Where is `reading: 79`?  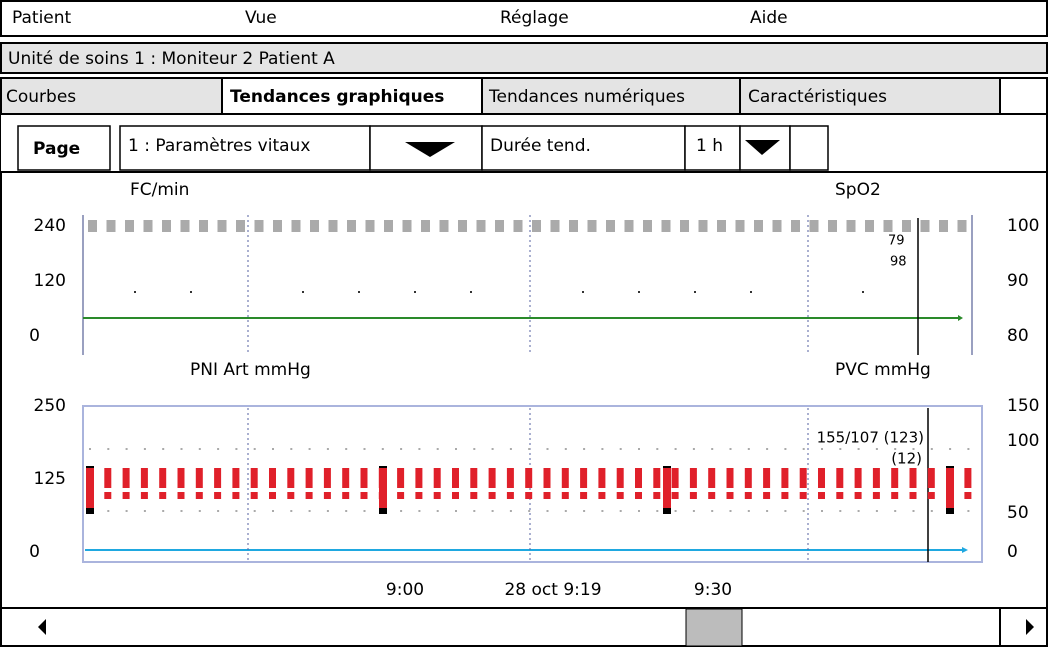 reading: 79 is located at coordinates (896, 241).